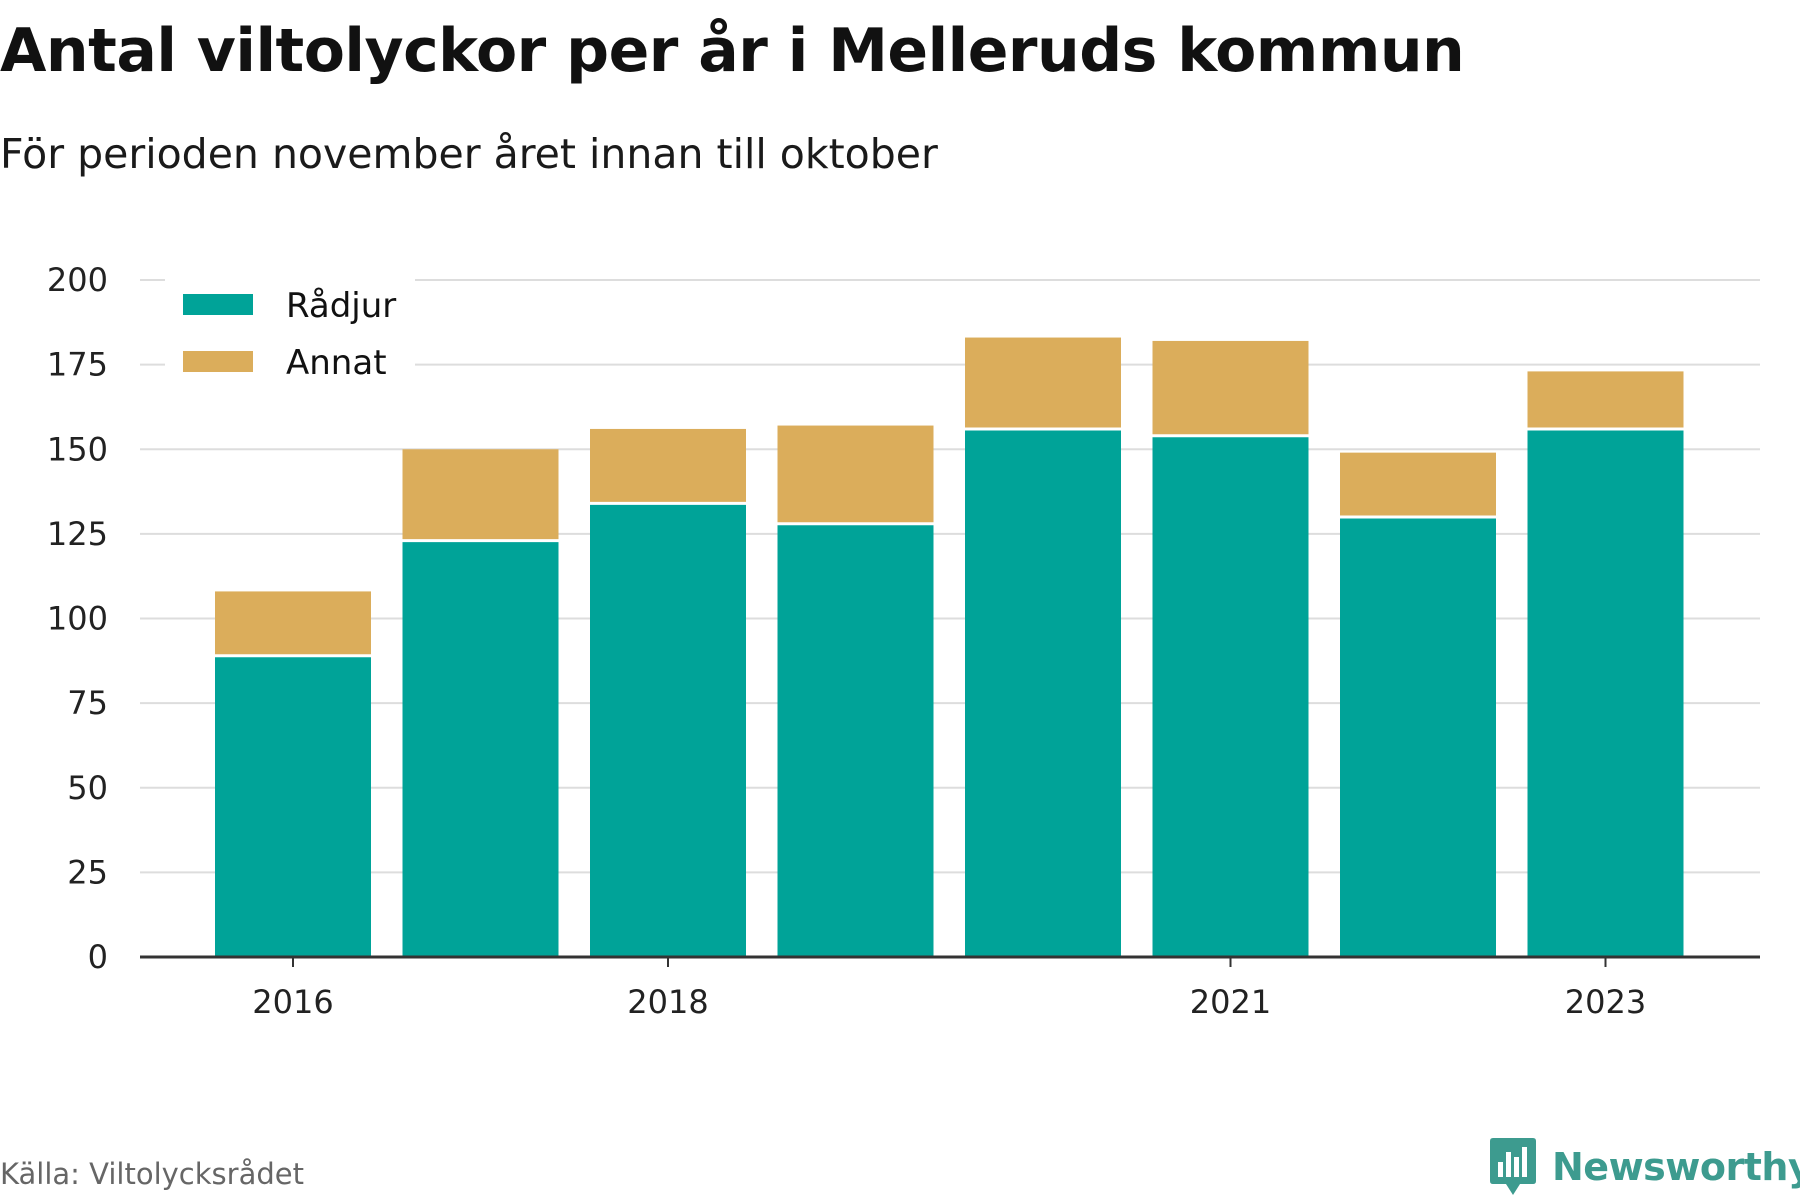 This screenshot has height=1200, width=1800. Describe the element at coordinates (152, 1174) in the screenshot. I see `source-note: Källa: Viltolycksrådet` at that location.